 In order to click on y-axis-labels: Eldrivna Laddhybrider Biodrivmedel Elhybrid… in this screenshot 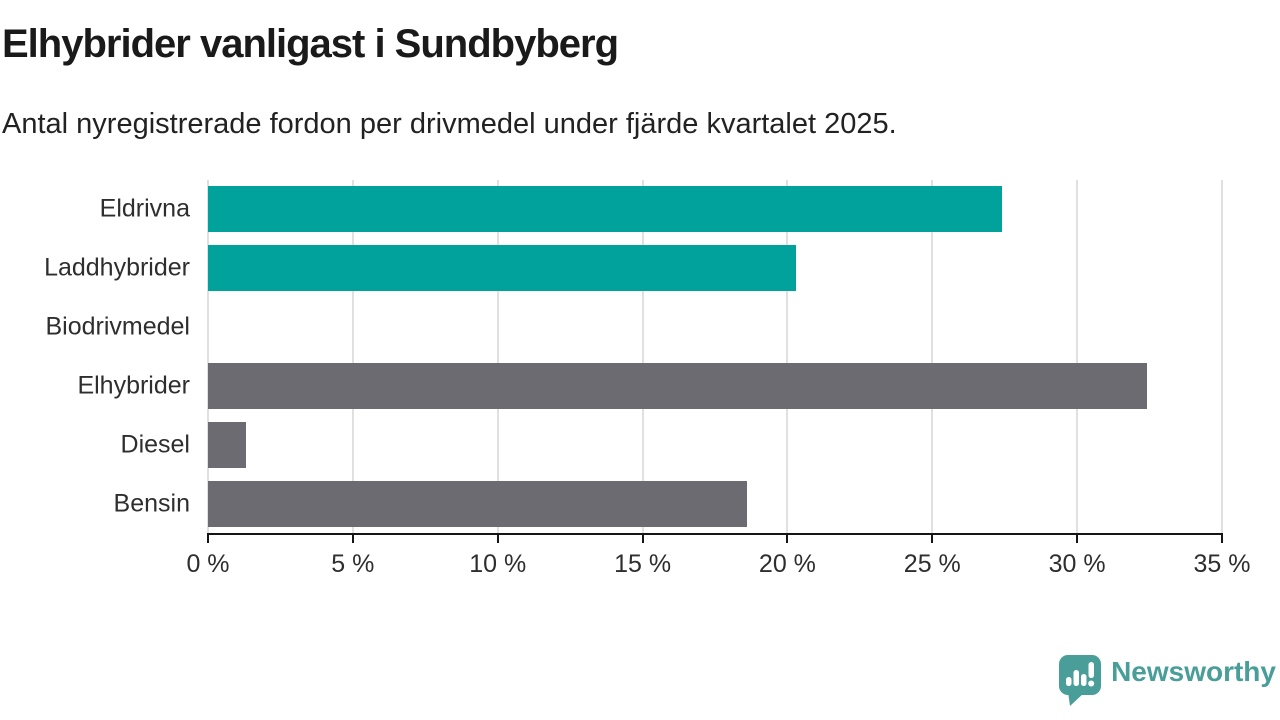, I will do `click(95, 356)`.